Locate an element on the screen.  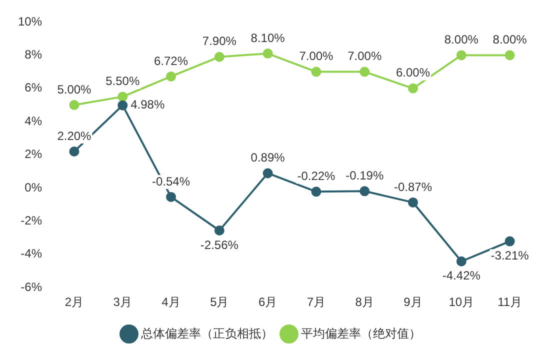
data-label: 4.98% is located at coordinates (147, 105).